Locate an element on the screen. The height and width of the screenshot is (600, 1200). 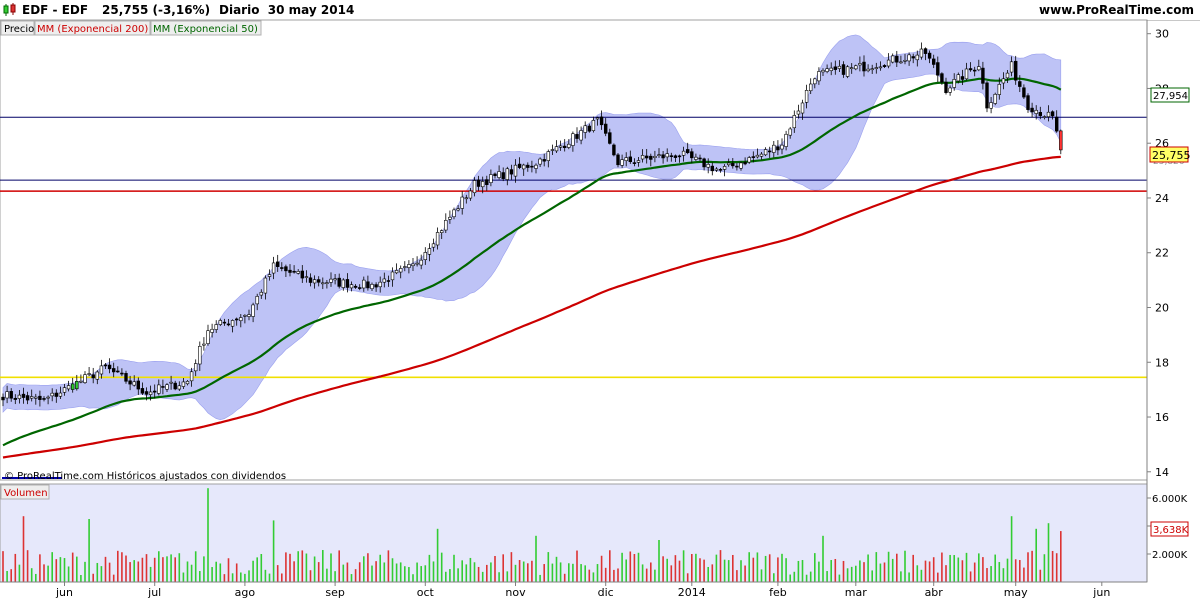
x-tick-label: nov is located at coordinates (515, 592).